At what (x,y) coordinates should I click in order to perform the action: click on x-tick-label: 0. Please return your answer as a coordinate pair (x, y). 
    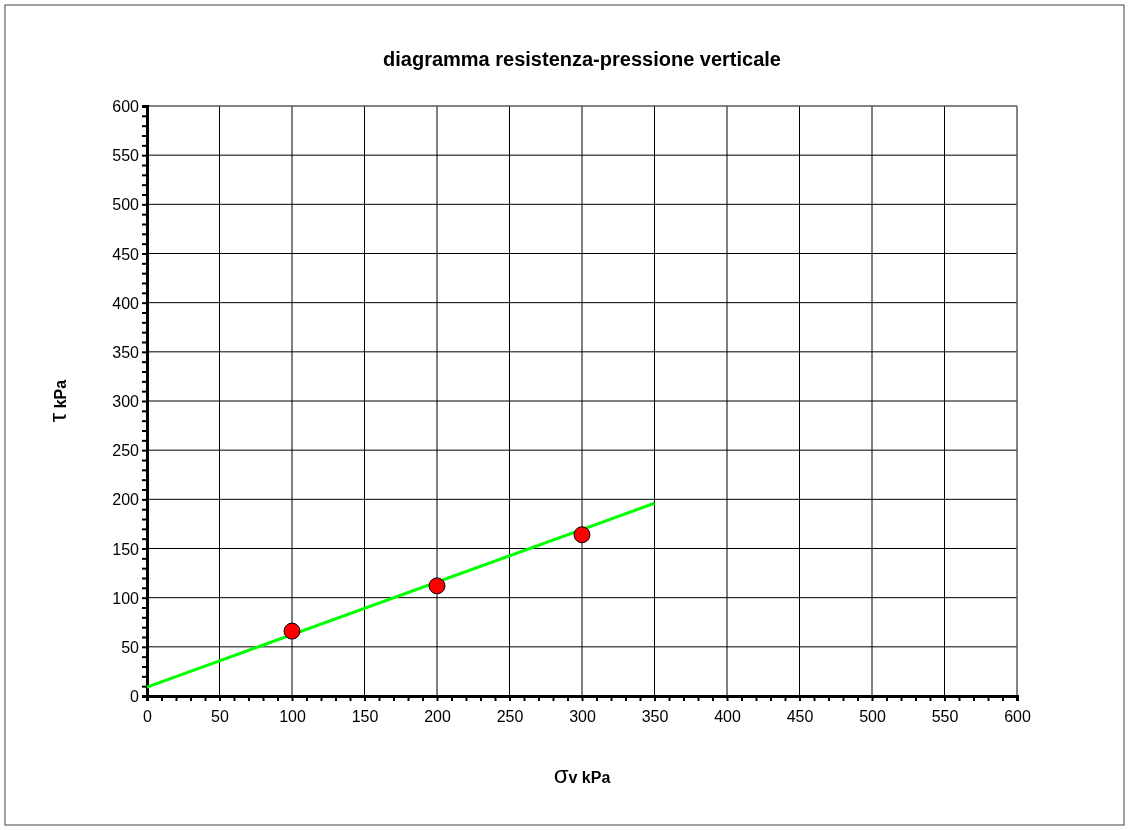
    Looking at the image, I should click on (148, 716).